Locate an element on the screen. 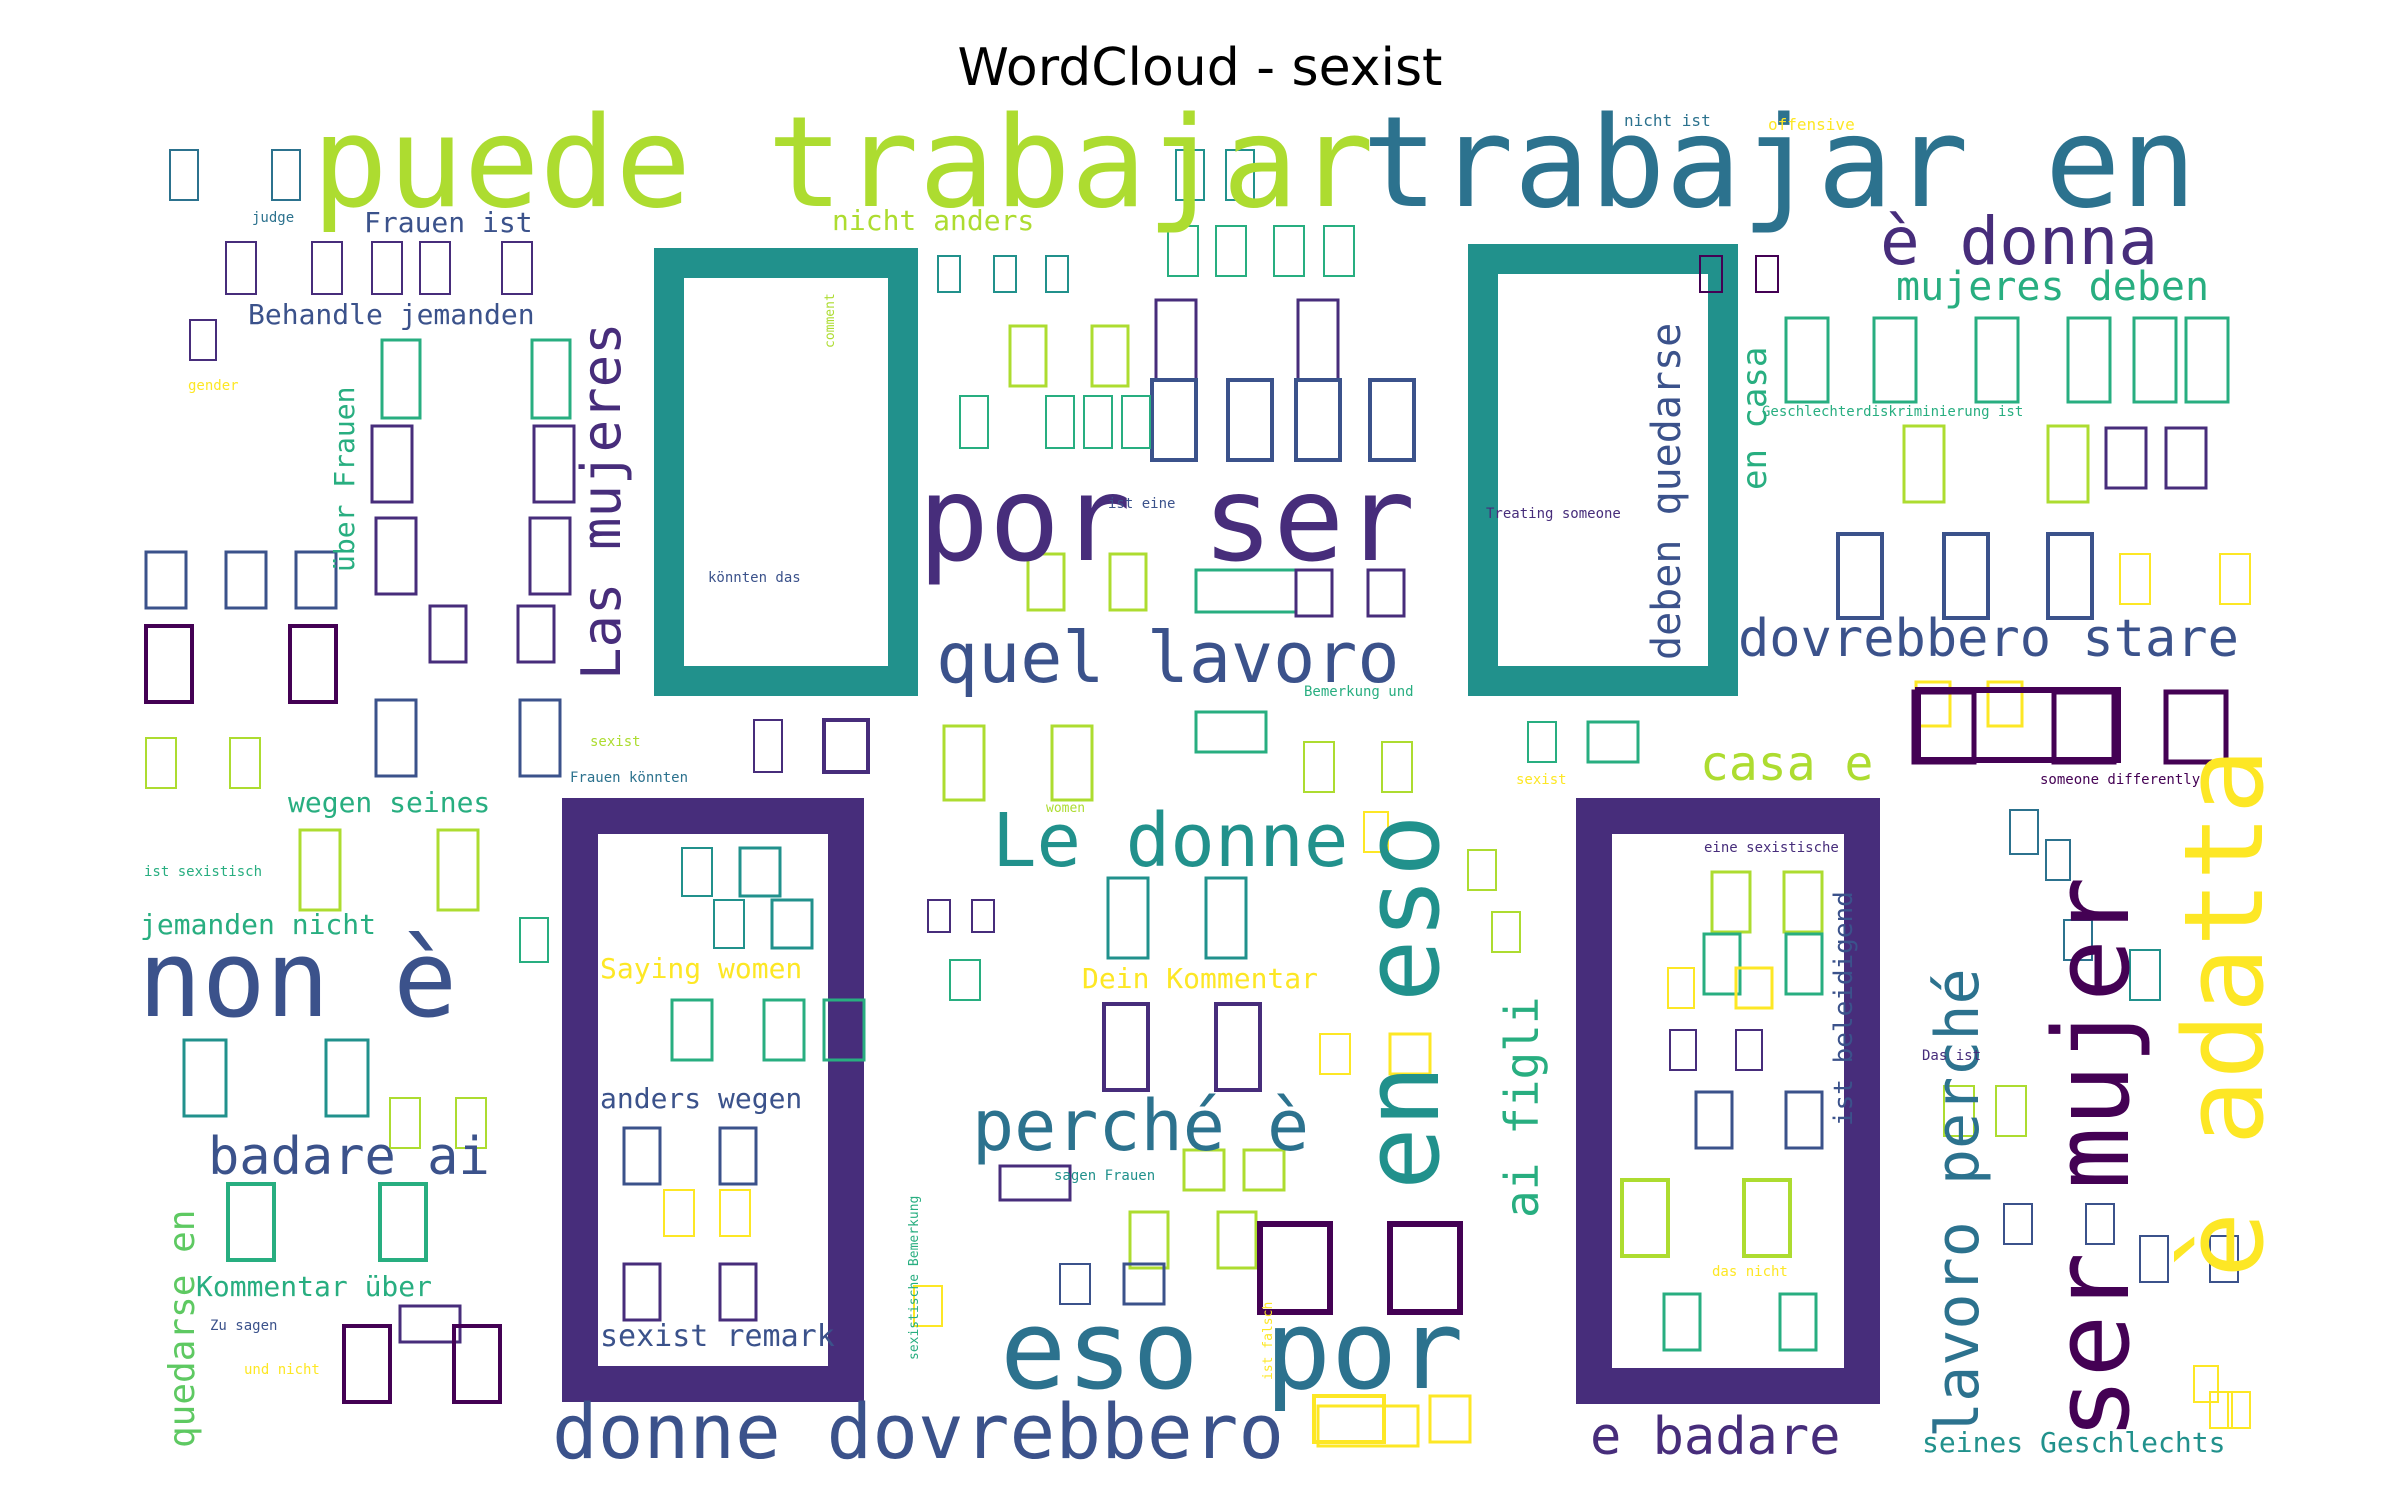  word: über Frauen is located at coordinates (344, 479).